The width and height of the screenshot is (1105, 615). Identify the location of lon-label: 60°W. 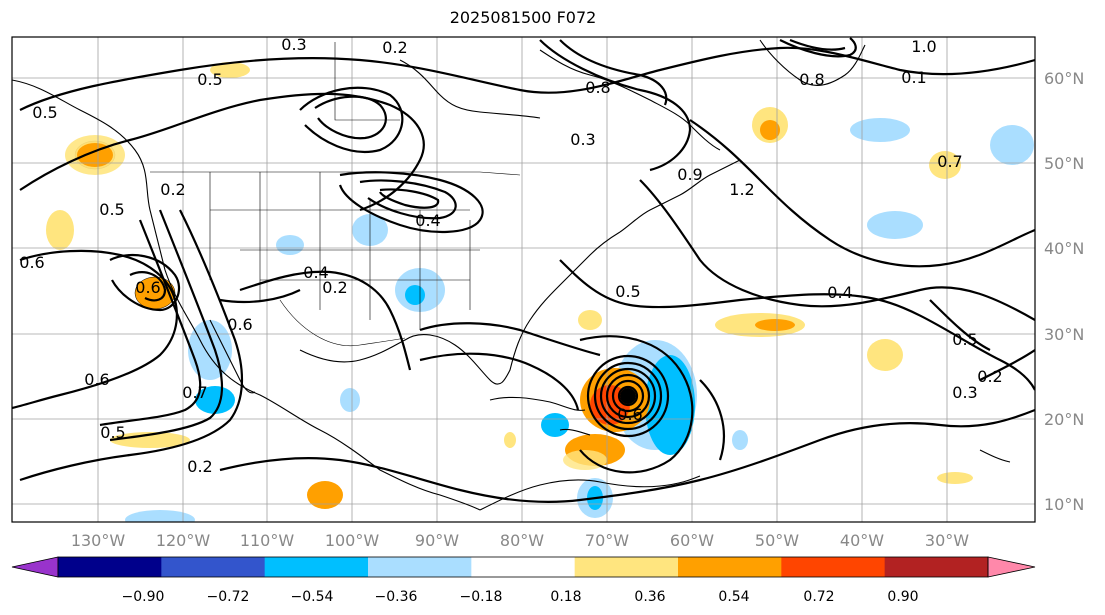
(692, 540).